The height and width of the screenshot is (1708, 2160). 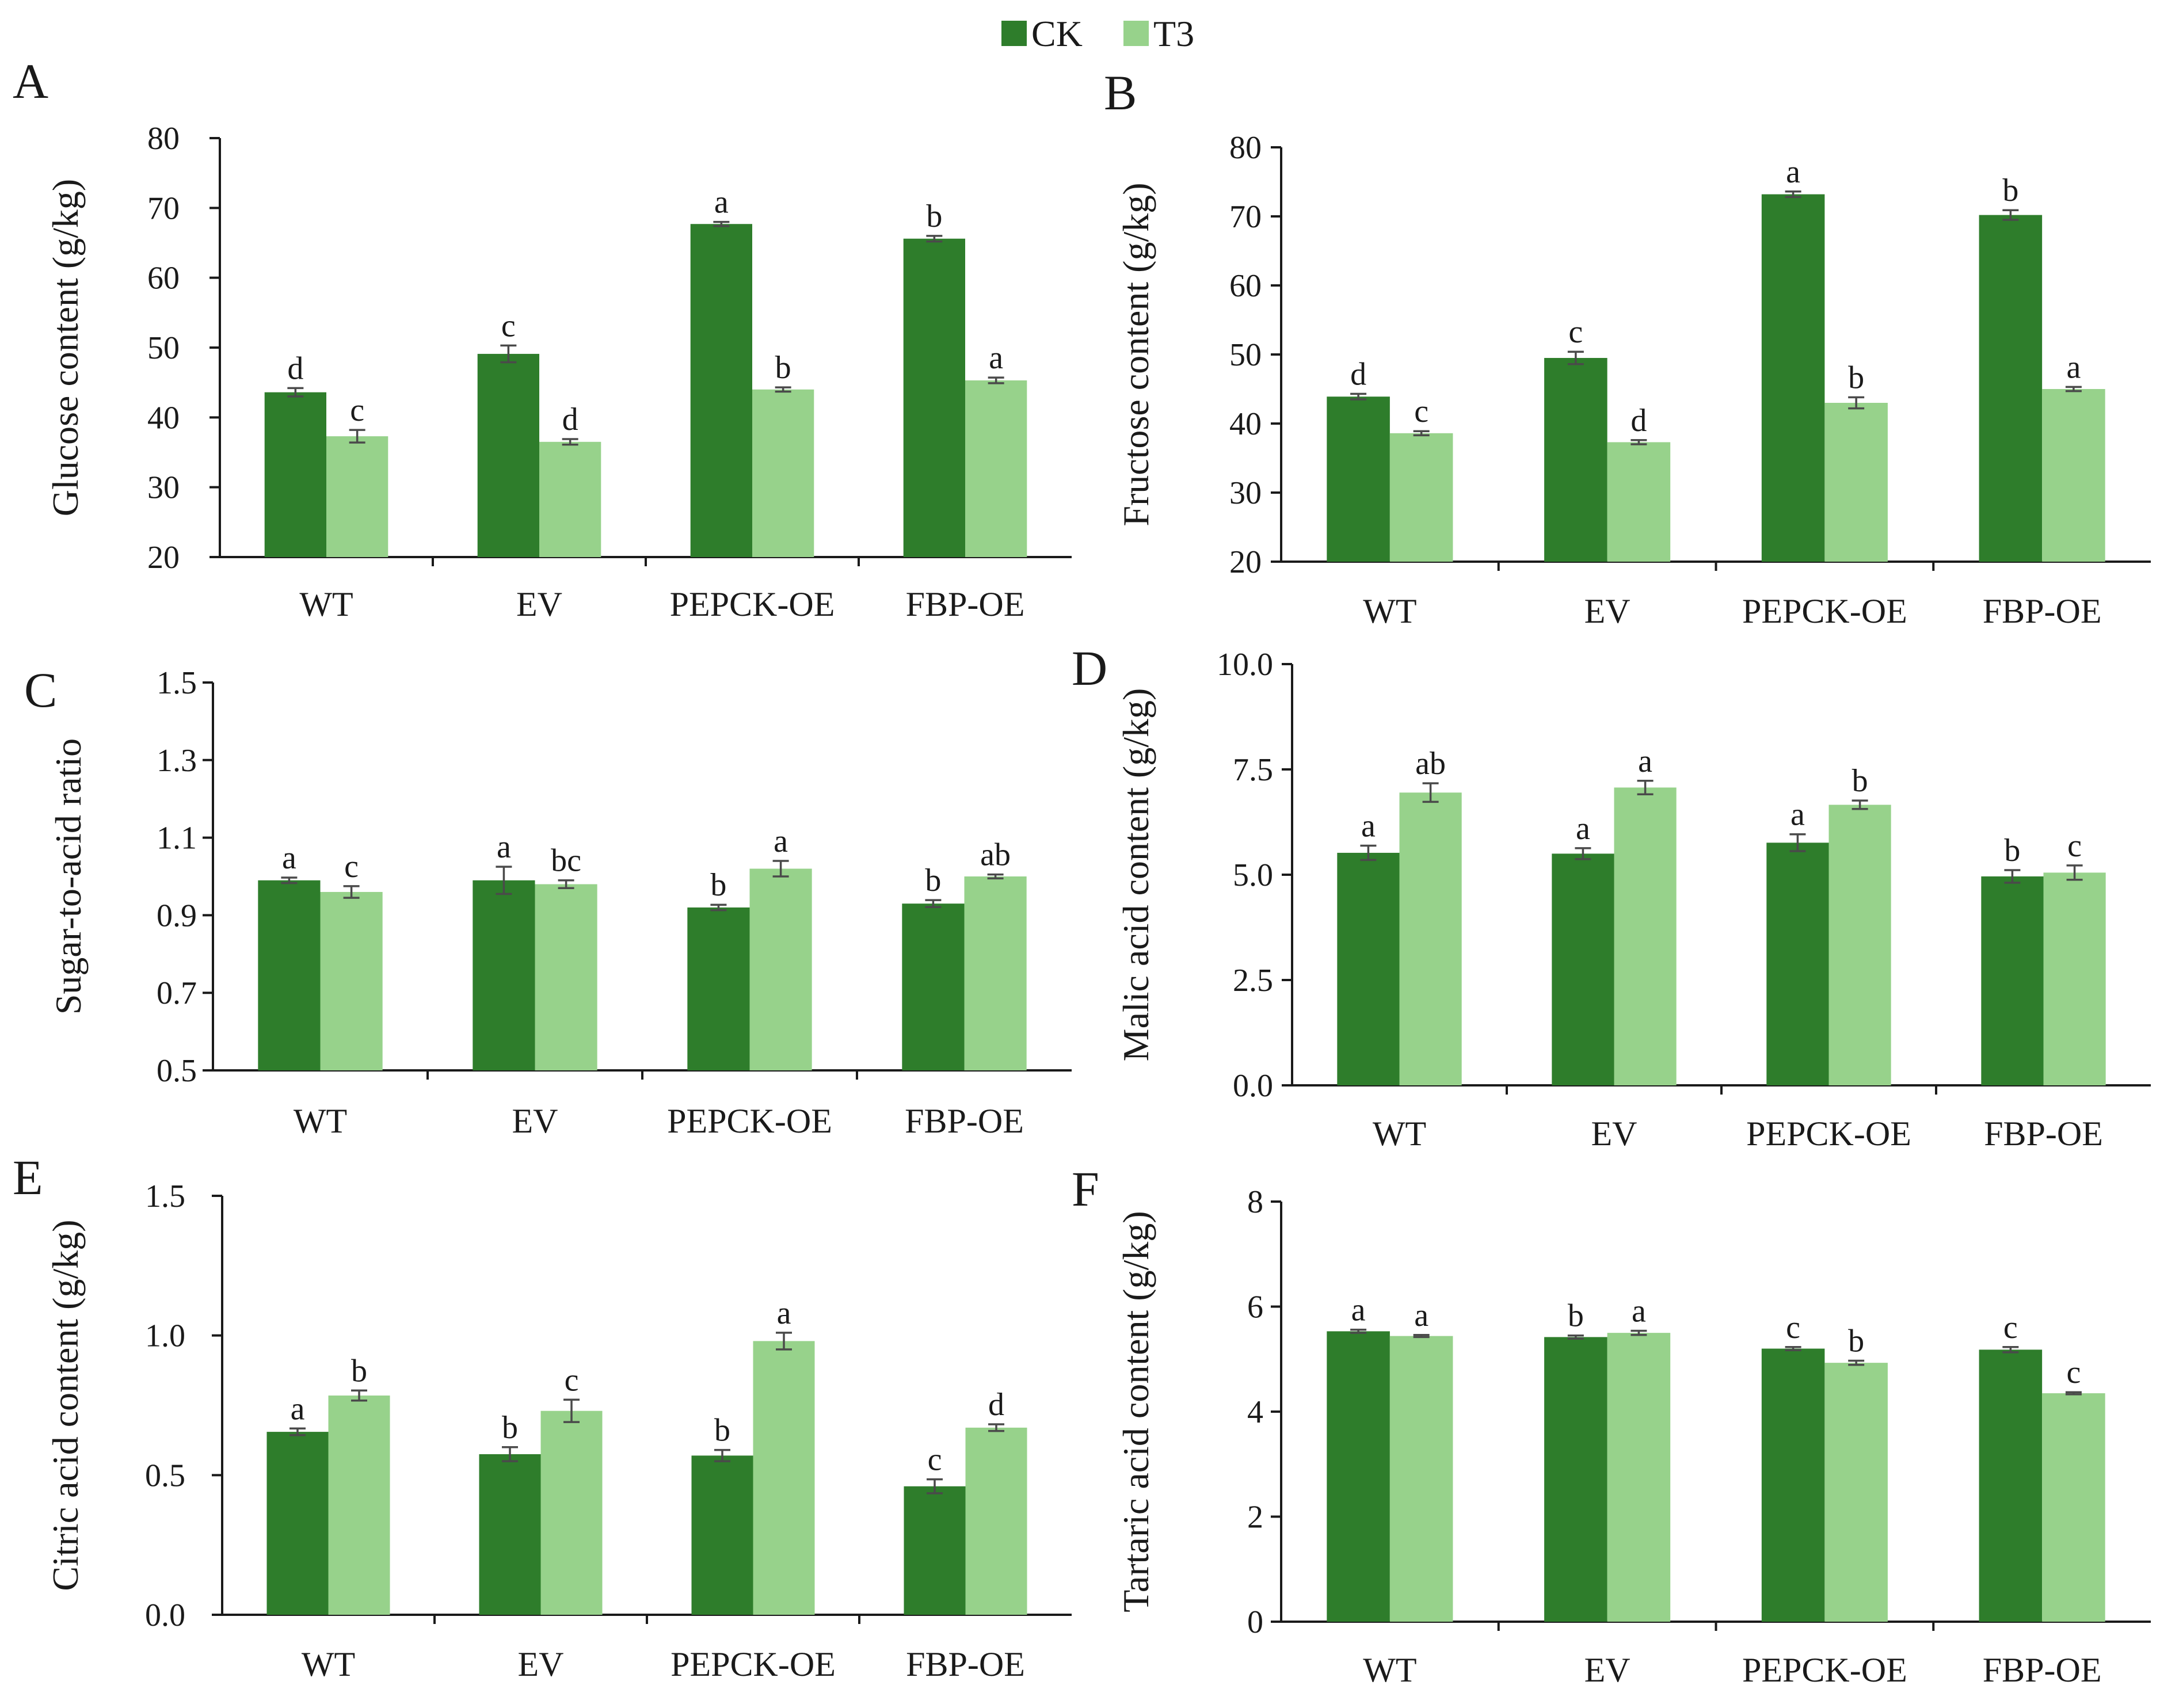 What do you see at coordinates (2011, 1485) in the screenshot?
I see `bar-CK-FBP-OE` at bounding box center [2011, 1485].